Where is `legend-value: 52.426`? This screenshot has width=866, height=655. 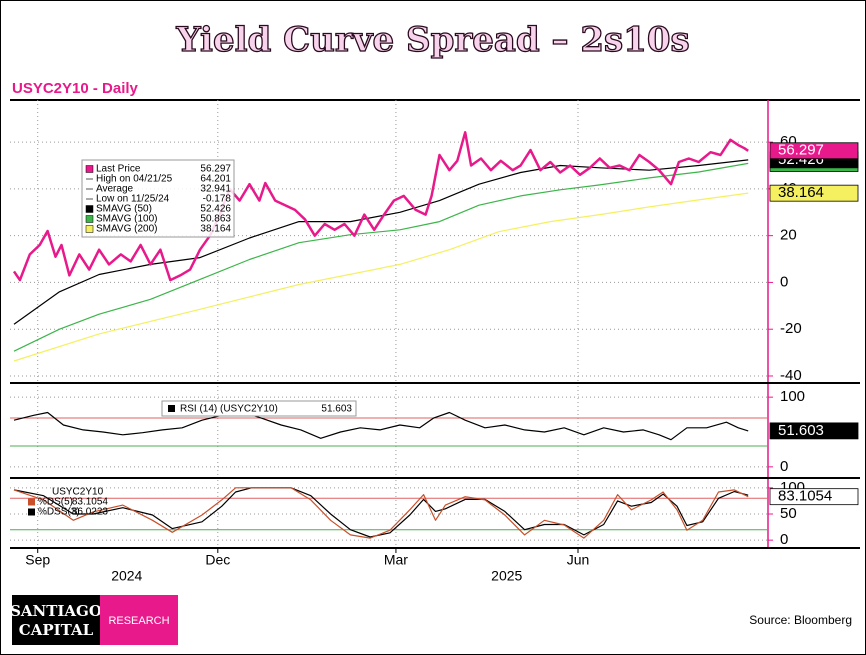 legend-value: 52.426 is located at coordinates (215, 209).